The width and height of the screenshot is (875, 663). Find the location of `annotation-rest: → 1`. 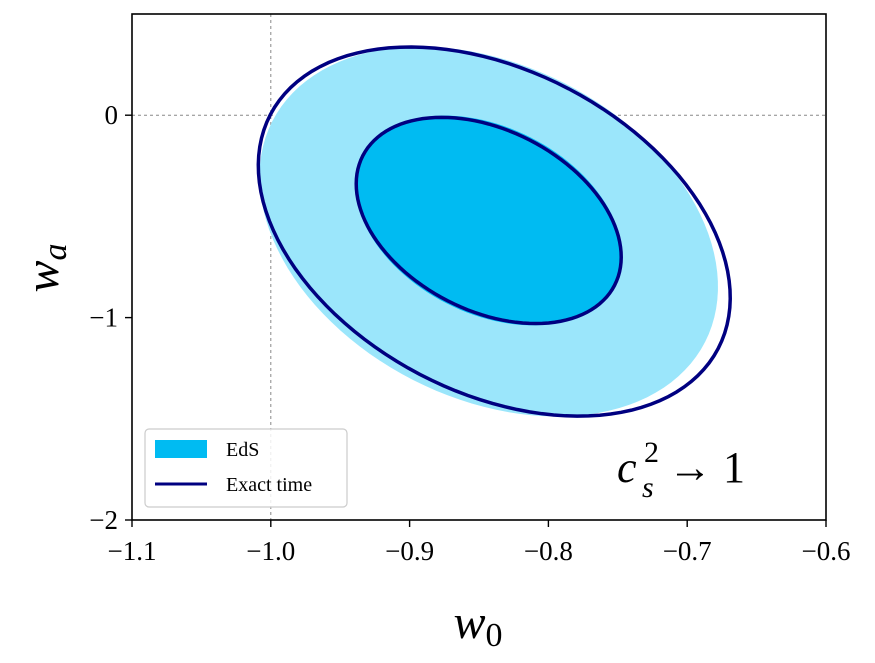

annotation-rest: → 1 is located at coordinates (706, 467).